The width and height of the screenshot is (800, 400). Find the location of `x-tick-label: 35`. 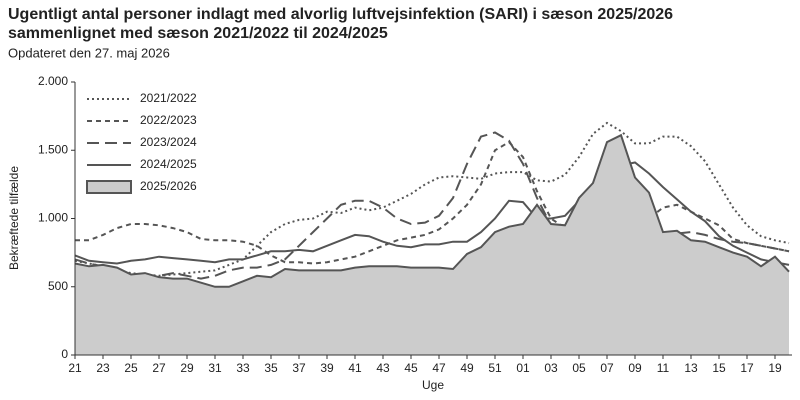

x-tick-label: 35 is located at coordinates (271, 368).